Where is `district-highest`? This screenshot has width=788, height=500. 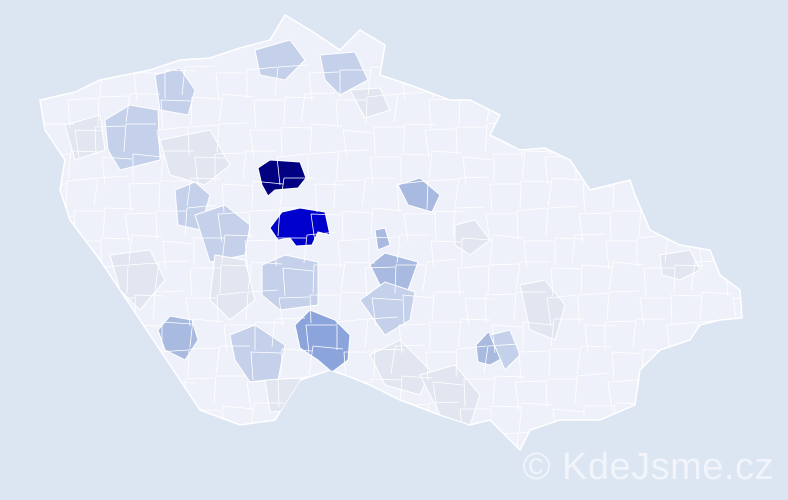
district-highest is located at coordinates (282, 178).